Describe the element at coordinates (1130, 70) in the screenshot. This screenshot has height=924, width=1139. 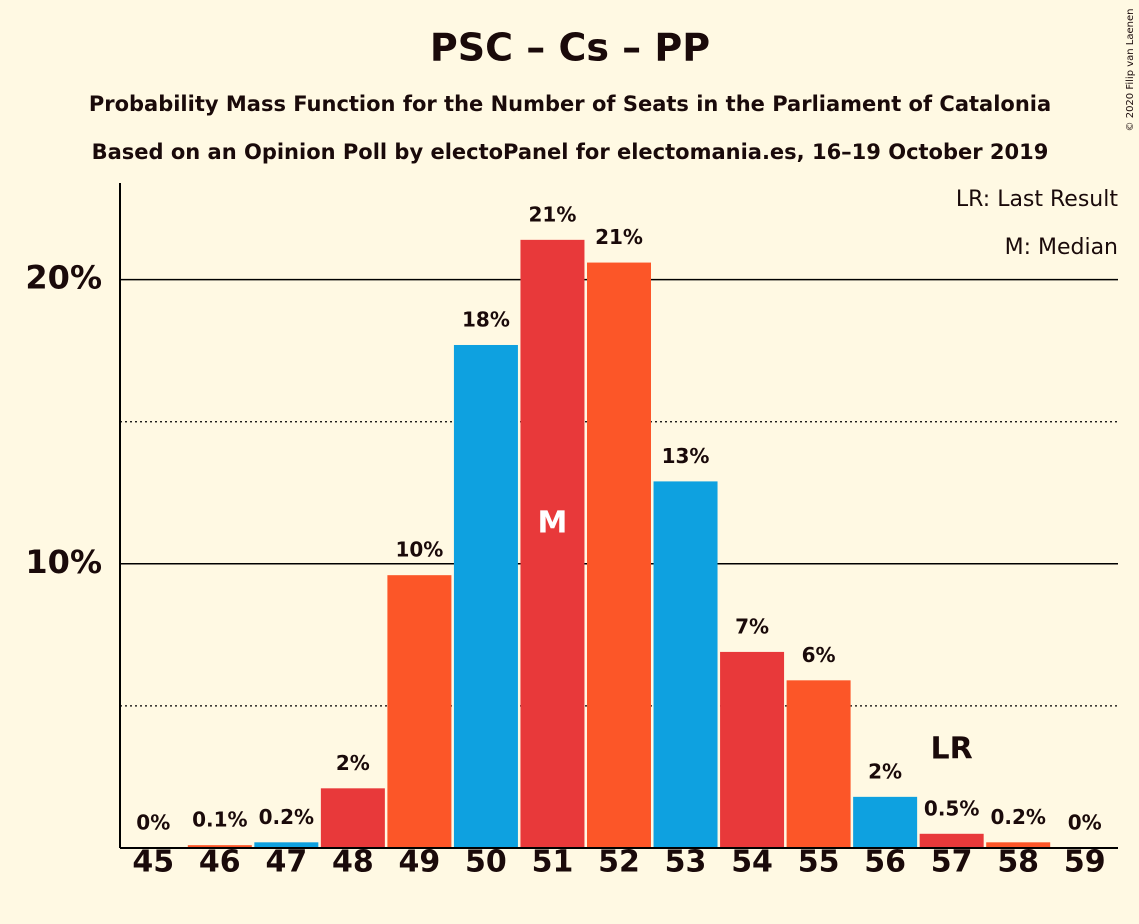
I see `credit: © 2020 Filip van Laenen` at that location.